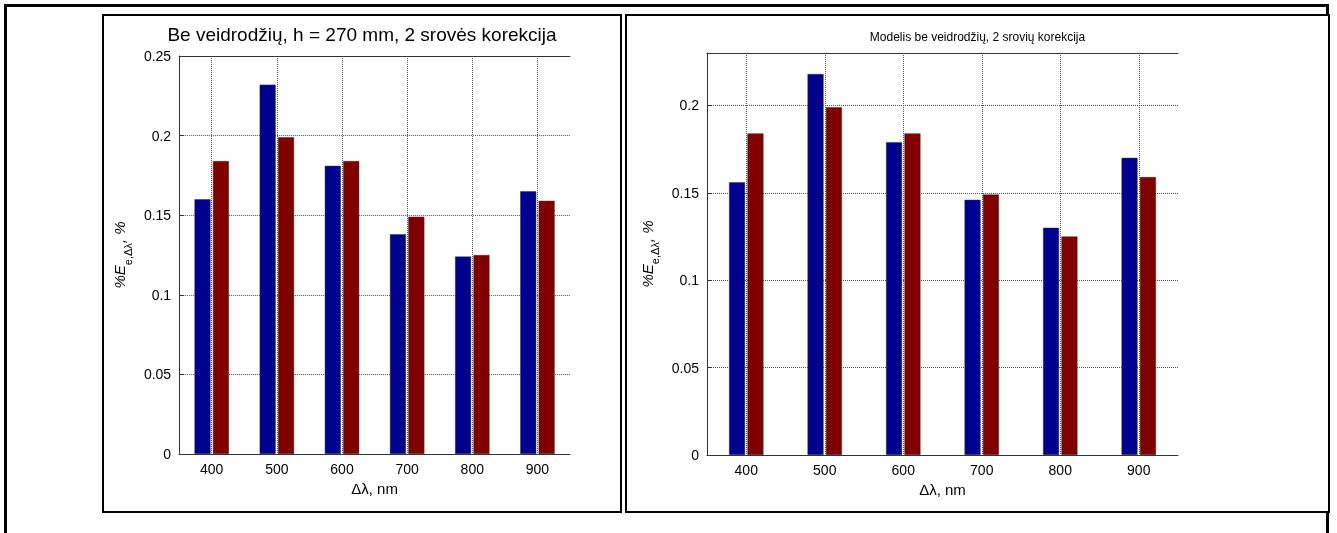 This screenshot has width=1337, height=533. I want to click on y-tick-label: 0.25, so click(157, 56).